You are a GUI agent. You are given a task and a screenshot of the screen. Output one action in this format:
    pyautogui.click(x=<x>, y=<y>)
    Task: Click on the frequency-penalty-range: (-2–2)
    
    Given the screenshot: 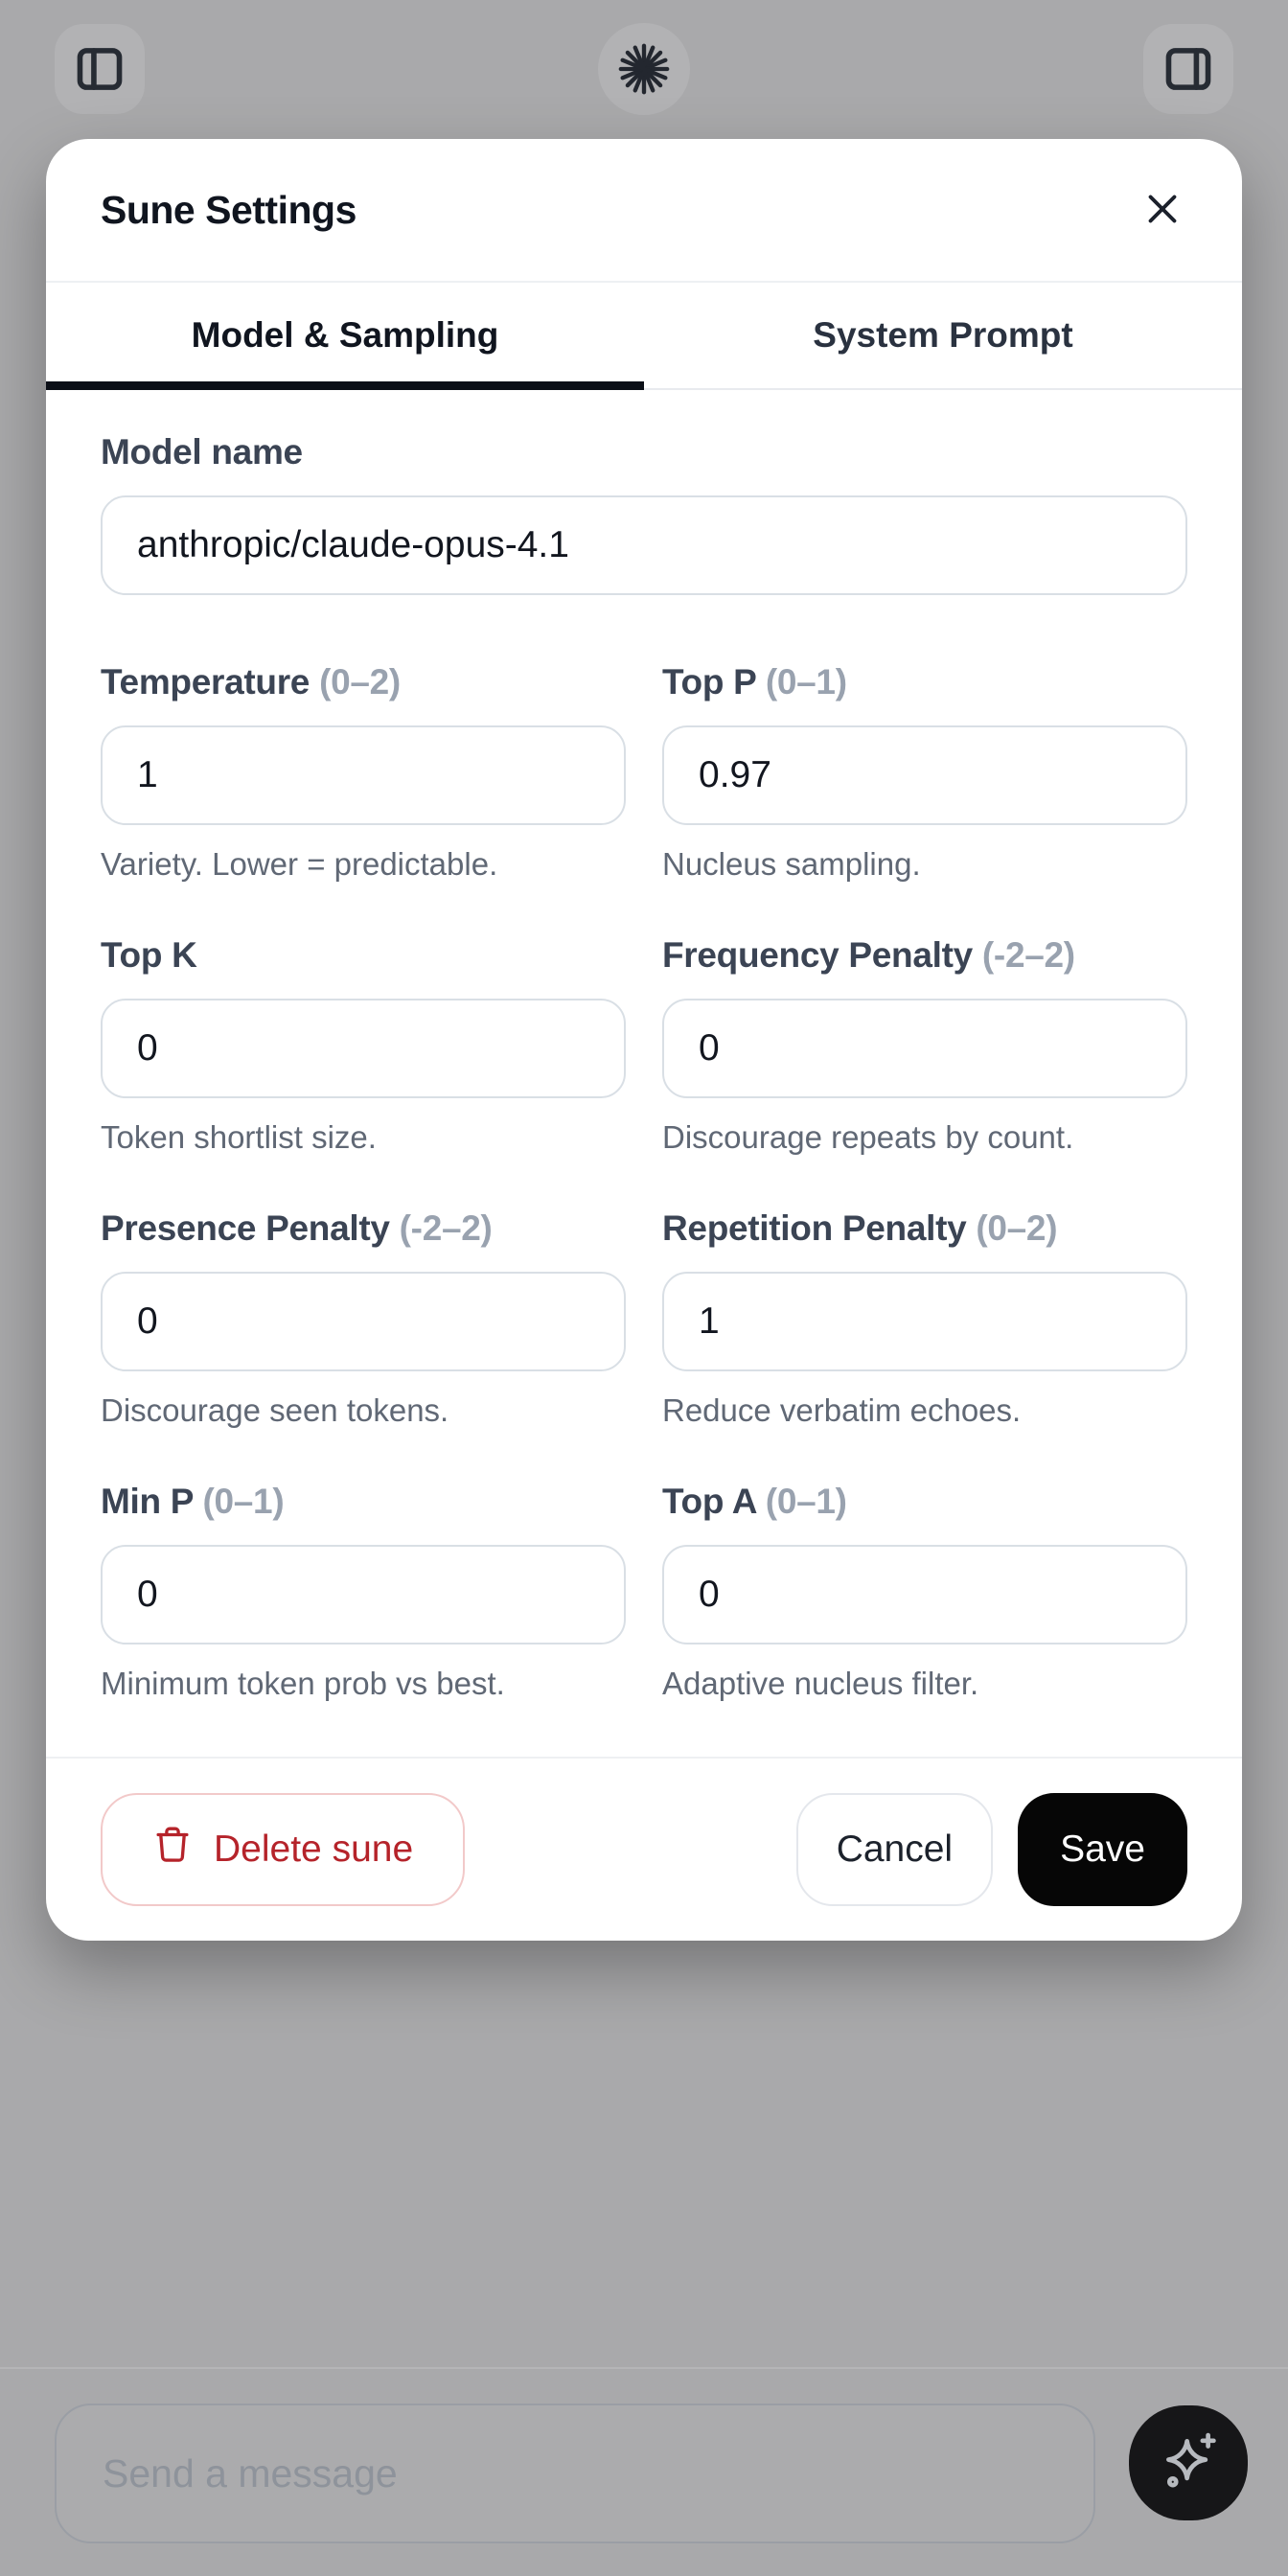 What is the action you would take?
    pyautogui.click(x=1028, y=955)
    